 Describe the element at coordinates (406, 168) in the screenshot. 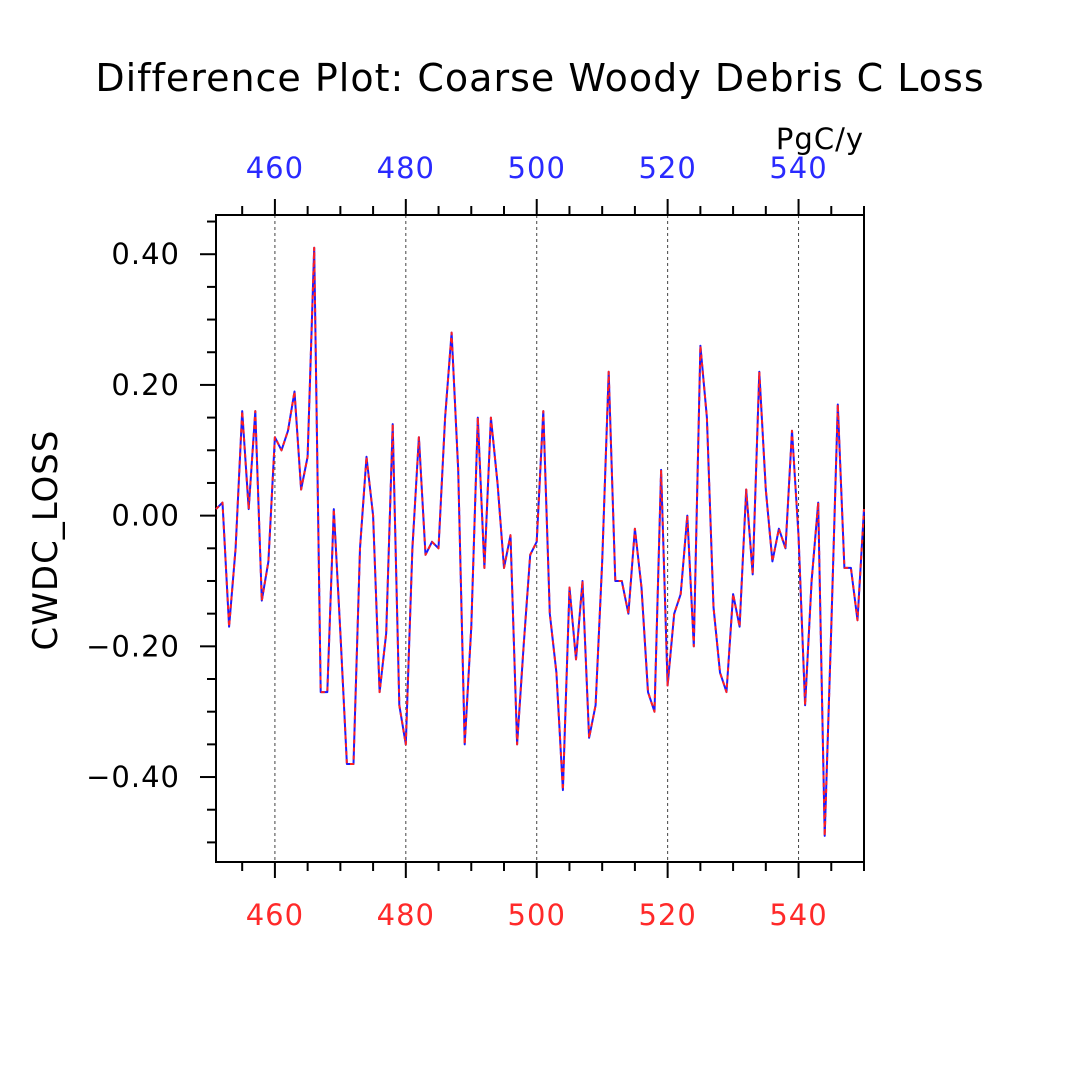

I see `x-tick-label-top: 480` at that location.